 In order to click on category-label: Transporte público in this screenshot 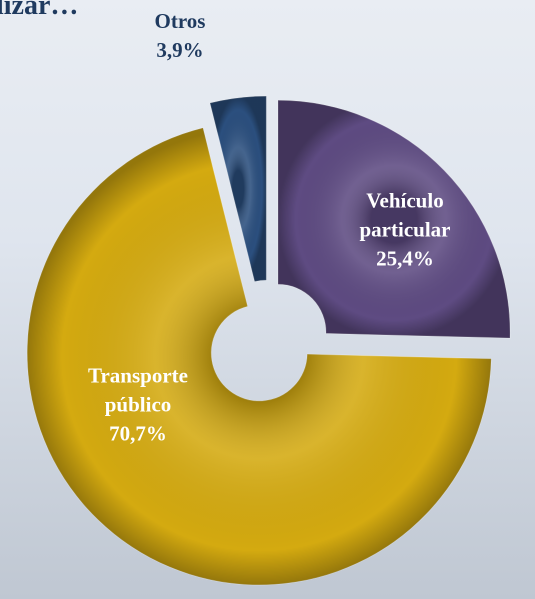, I will do `click(138, 390)`.